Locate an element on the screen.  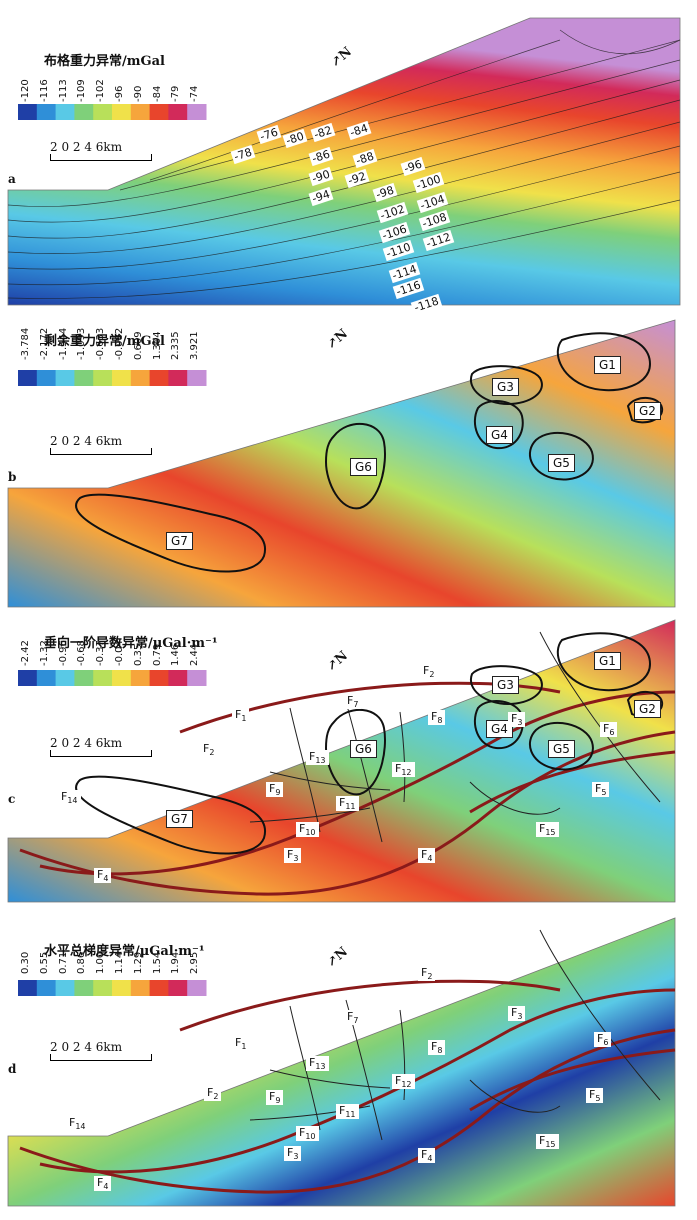
color-bar-tick: -84 is located at coordinates (157, 93).